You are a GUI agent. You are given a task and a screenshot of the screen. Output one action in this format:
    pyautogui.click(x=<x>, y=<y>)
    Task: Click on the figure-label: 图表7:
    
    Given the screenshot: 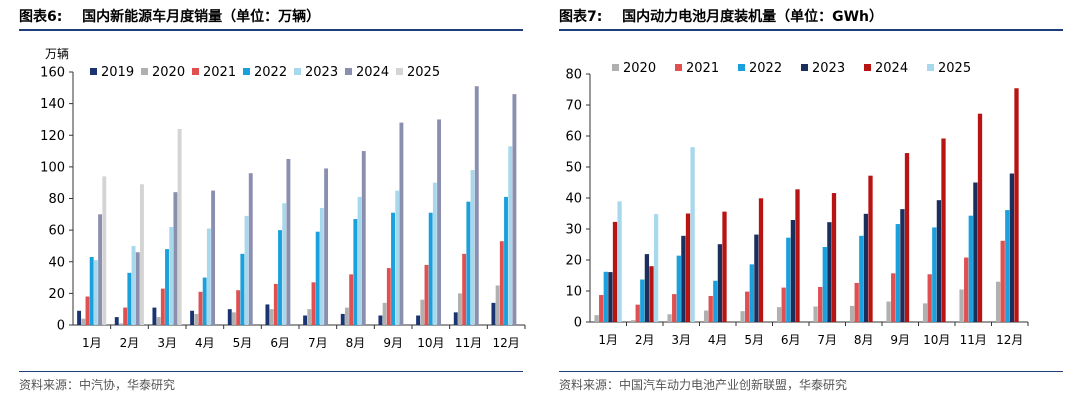 What is the action you would take?
    pyautogui.click(x=581, y=17)
    